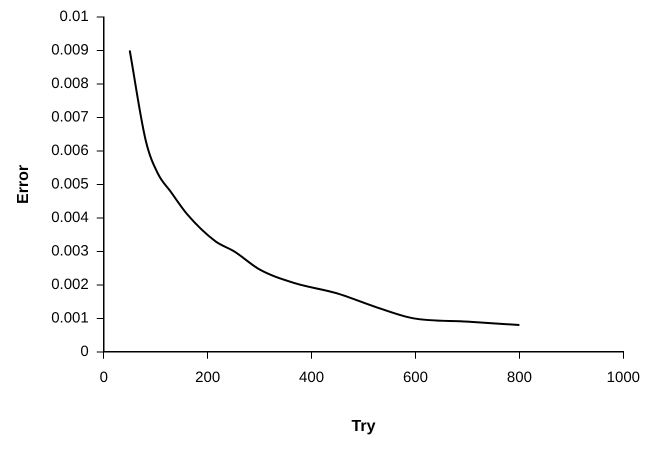  I want to click on x-tick-label: 0, so click(104, 377).